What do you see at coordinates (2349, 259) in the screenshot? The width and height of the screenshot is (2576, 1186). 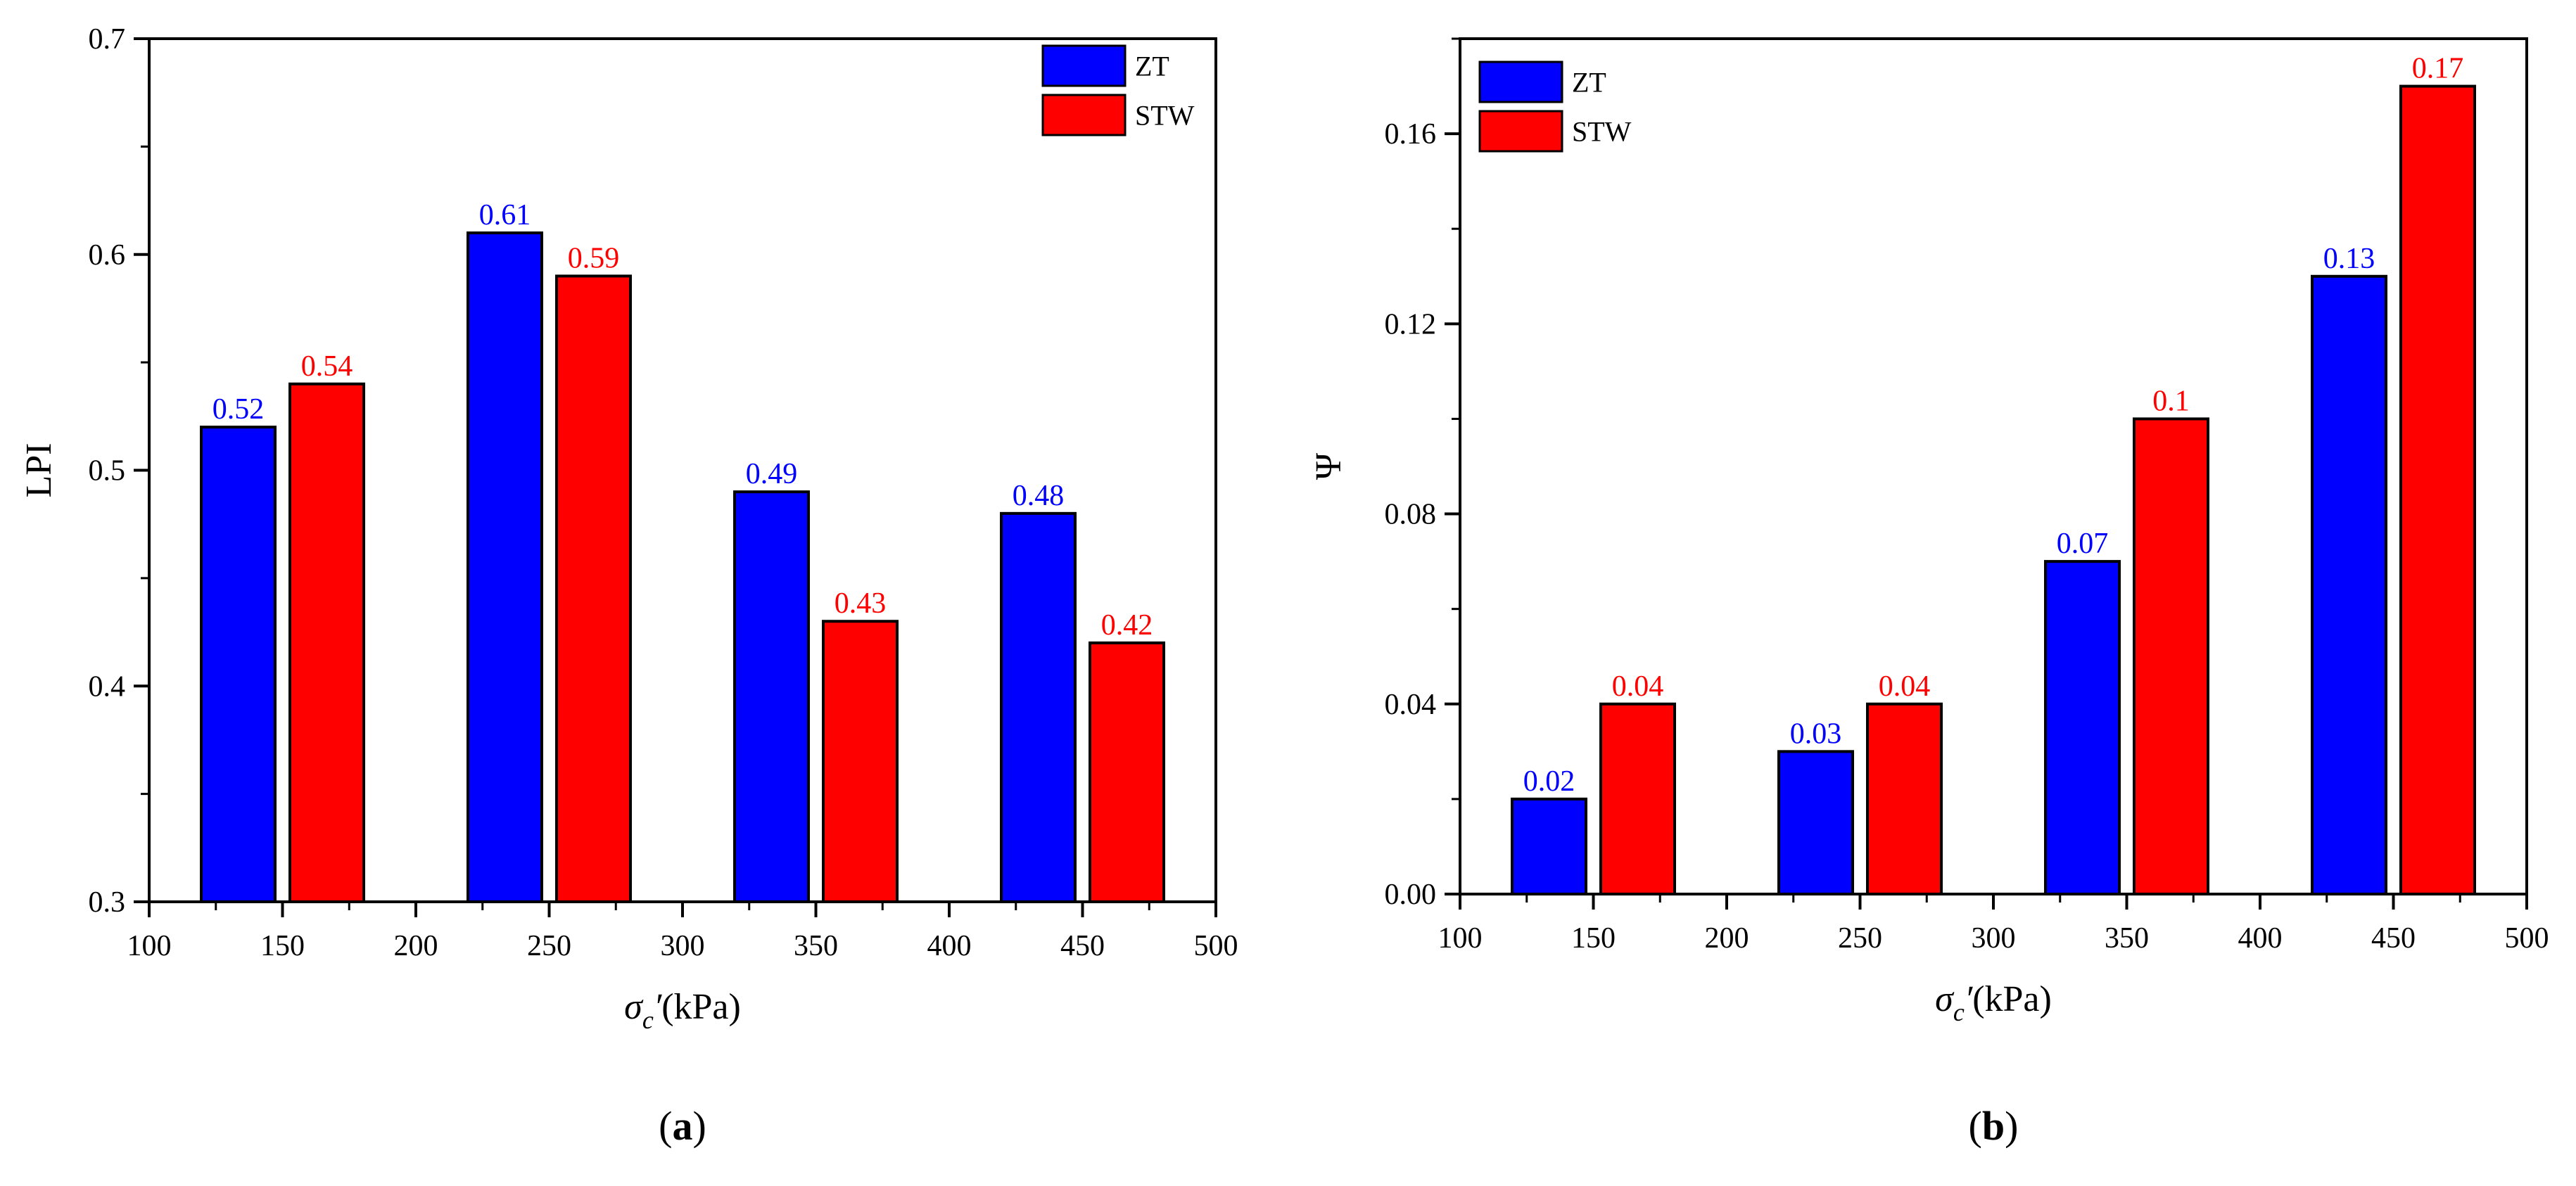 I see `data-label-zt-450: 0.13` at bounding box center [2349, 259].